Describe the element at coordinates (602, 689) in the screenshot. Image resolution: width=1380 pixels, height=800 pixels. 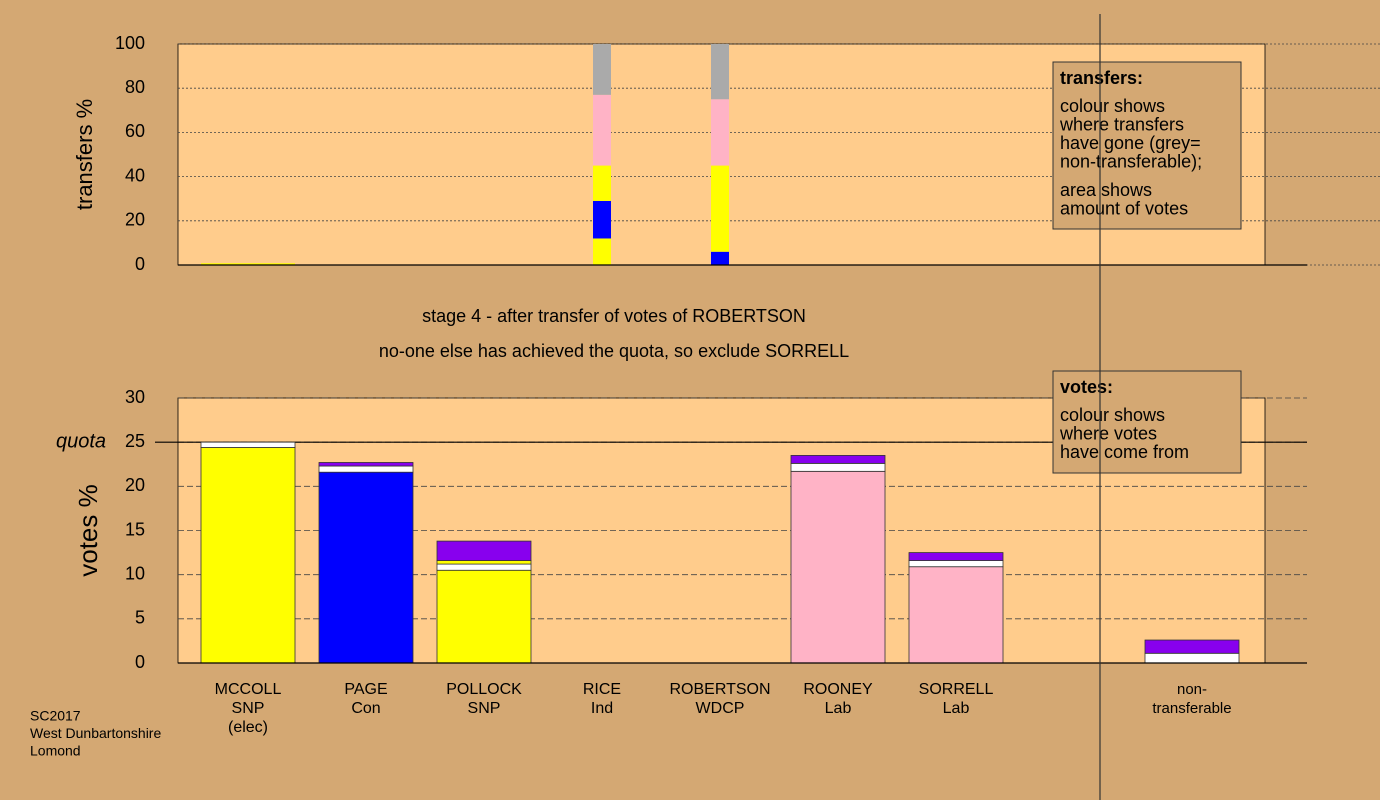
I see `x-tick-label: RICE` at that location.